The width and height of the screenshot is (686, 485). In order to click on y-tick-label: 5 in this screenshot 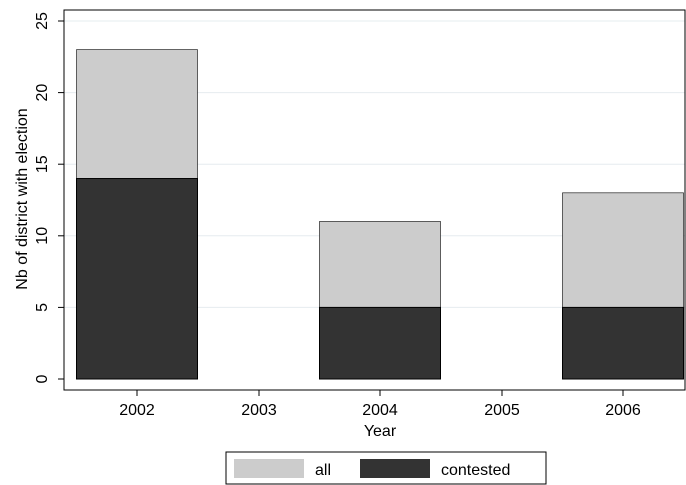, I will do `click(42, 307)`.